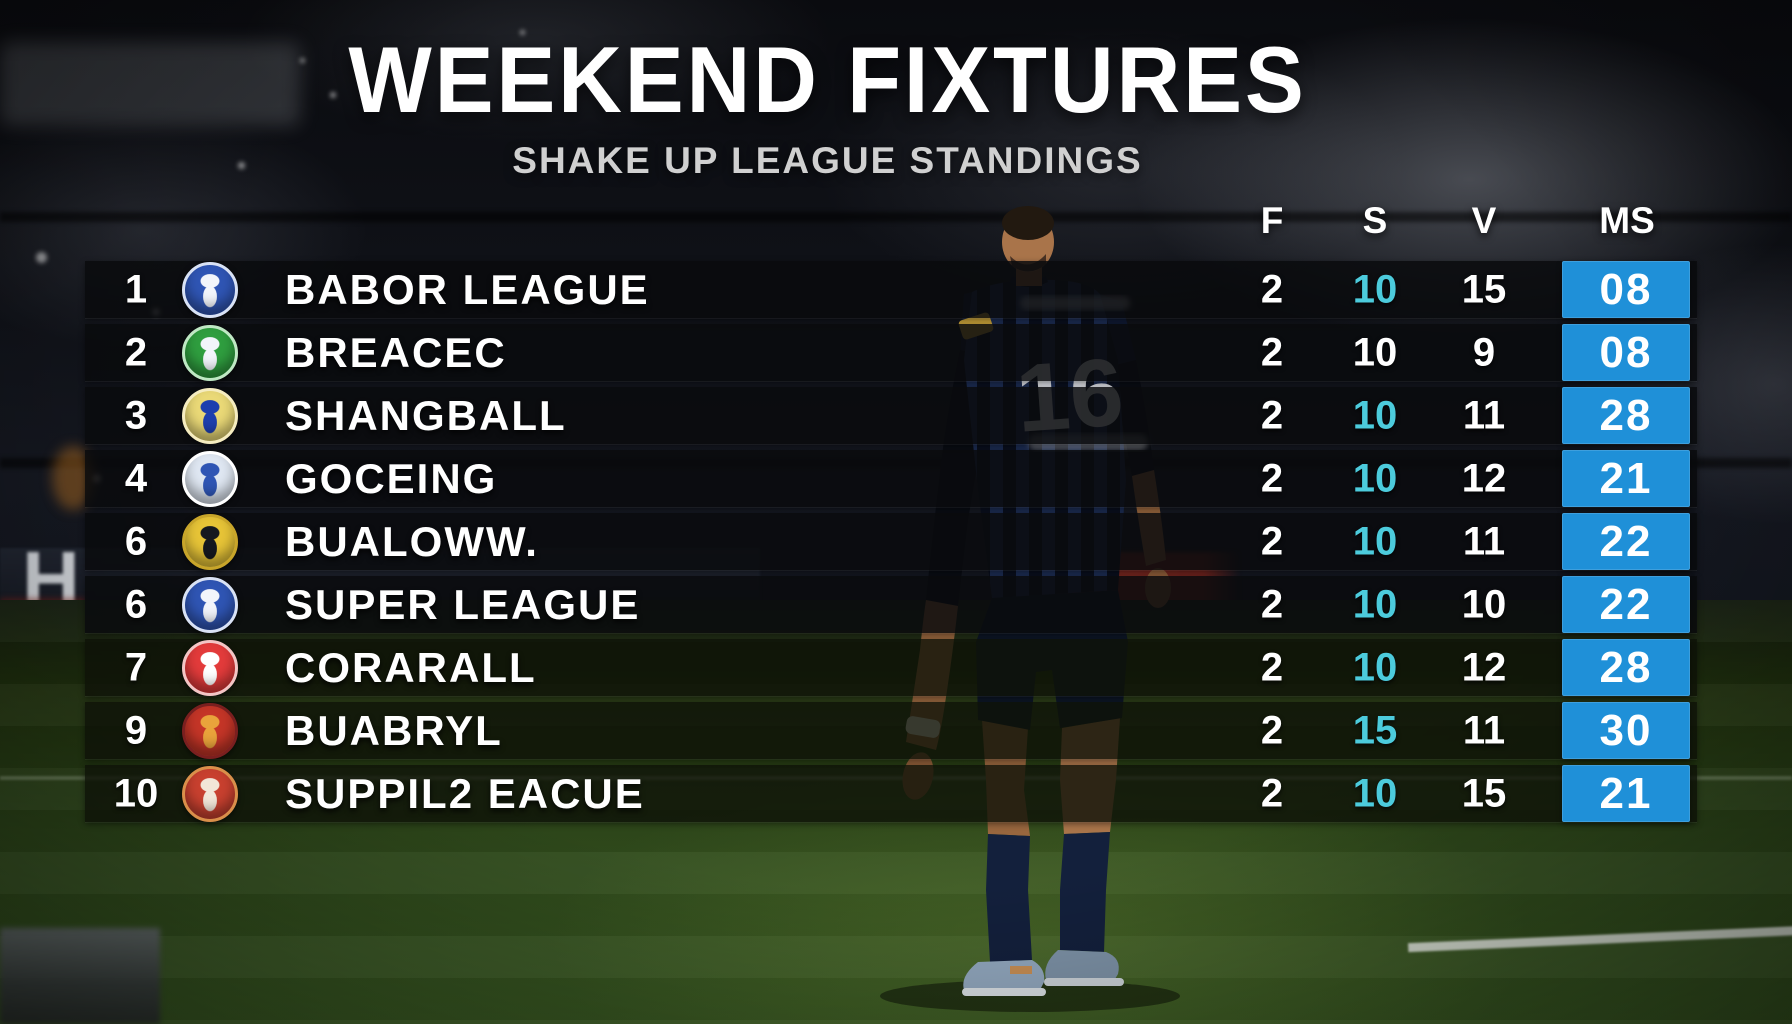 The width and height of the screenshot is (1792, 1024). What do you see at coordinates (210, 415) in the screenshot?
I see `shangball-crest-icon` at bounding box center [210, 415].